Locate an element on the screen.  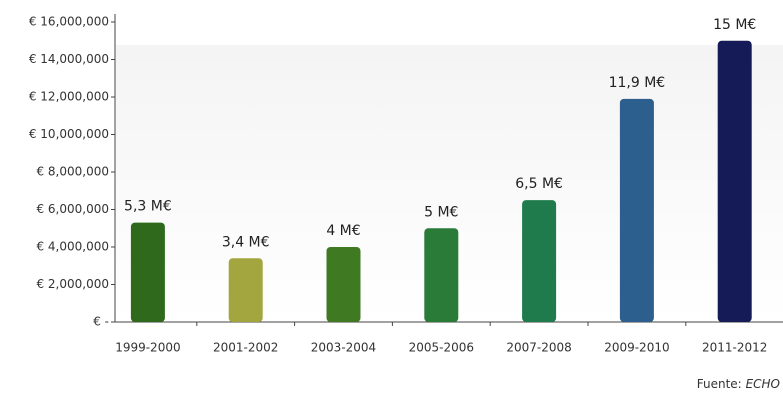
source-prefix: Fuente: is located at coordinates (719, 384).